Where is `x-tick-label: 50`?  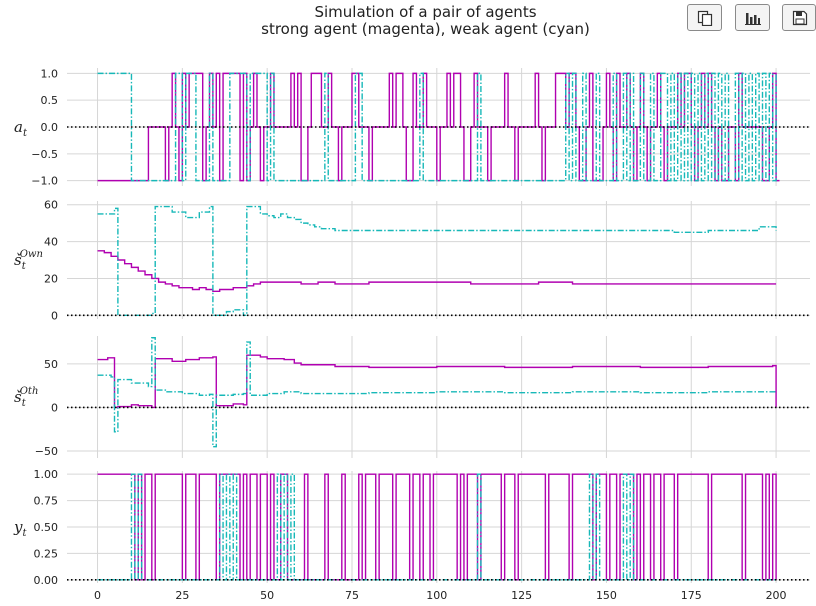
x-tick-label: 50 is located at coordinates (267, 595).